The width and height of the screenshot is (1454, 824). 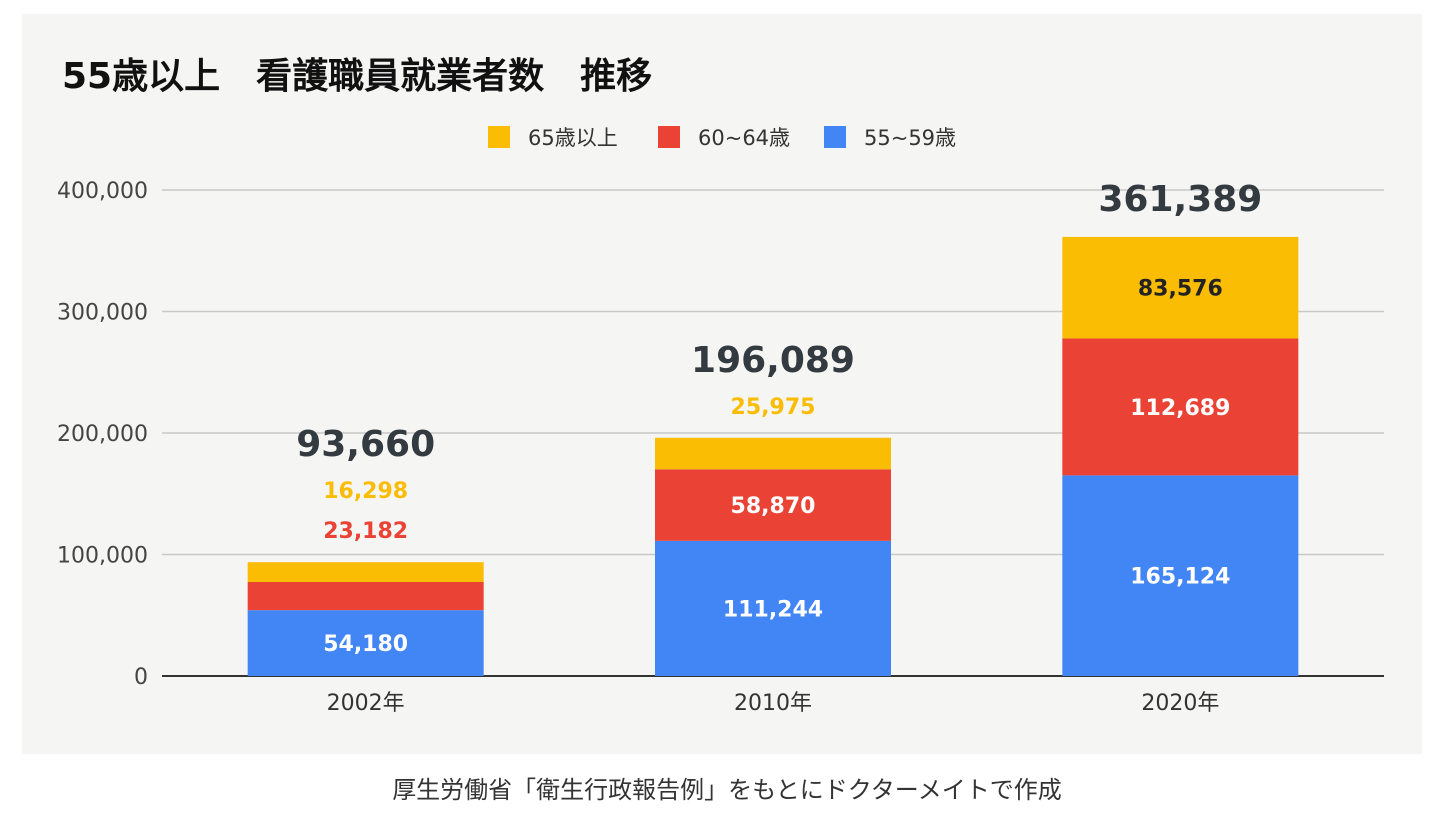 What do you see at coordinates (102, 434) in the screenshot?
I see `y-tick-label: 200,000` at bounding box center [102, 434].